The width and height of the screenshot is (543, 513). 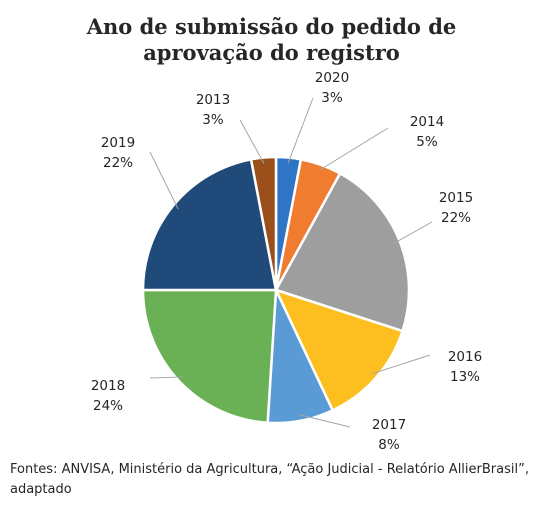 What do you see at coordinates (389, 445) in the screenshot?
I see `data-label-value-2017: 8%` at bounding box center [389, 445].